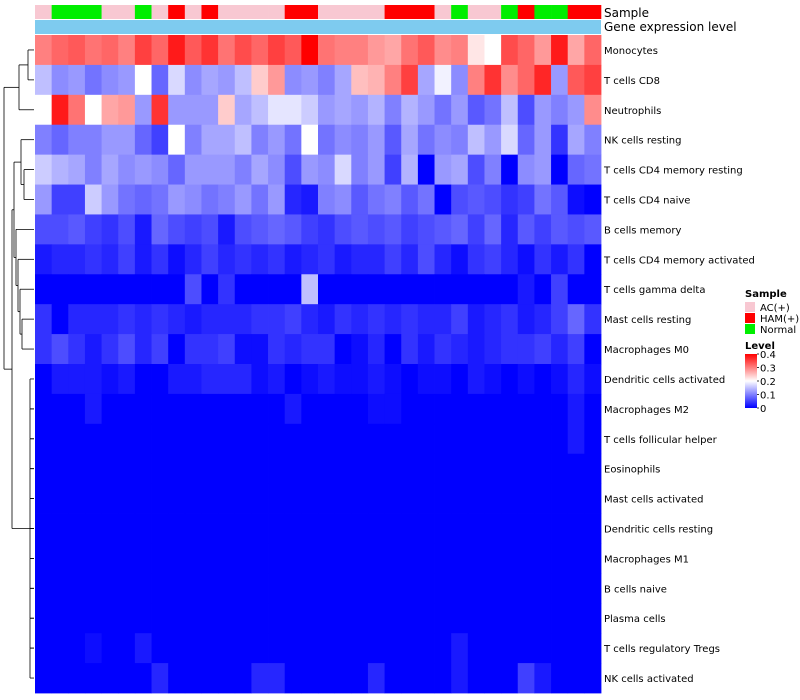  What do you see at coordinates (654, 290) in the screenshot?
I see `row-label: T cells gamma delta` at bounding box center [654, 290].